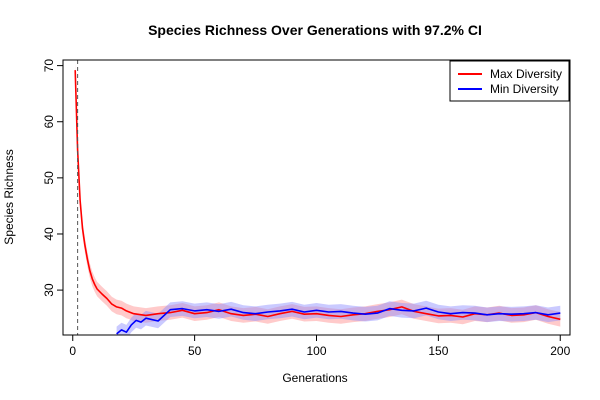  Describe the element at coordinates (72, 351) in the screenshot. I see `x-tick-label-0: 0` at that location.